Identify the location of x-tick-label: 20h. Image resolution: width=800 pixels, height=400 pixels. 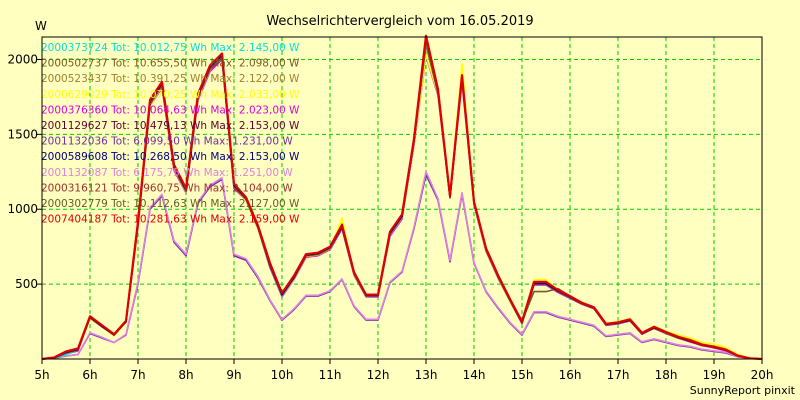
(762, 375).